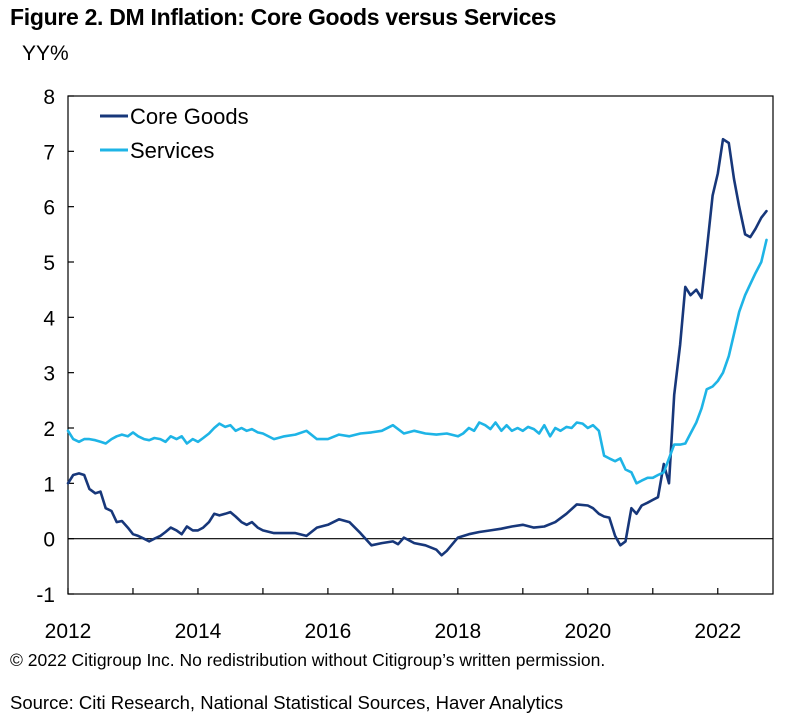 The height and width of the screenshot is (720, 803). Describe the element at coordinates (49, 540) in the screenshot. I see `y-tick-label: 0` at that location.